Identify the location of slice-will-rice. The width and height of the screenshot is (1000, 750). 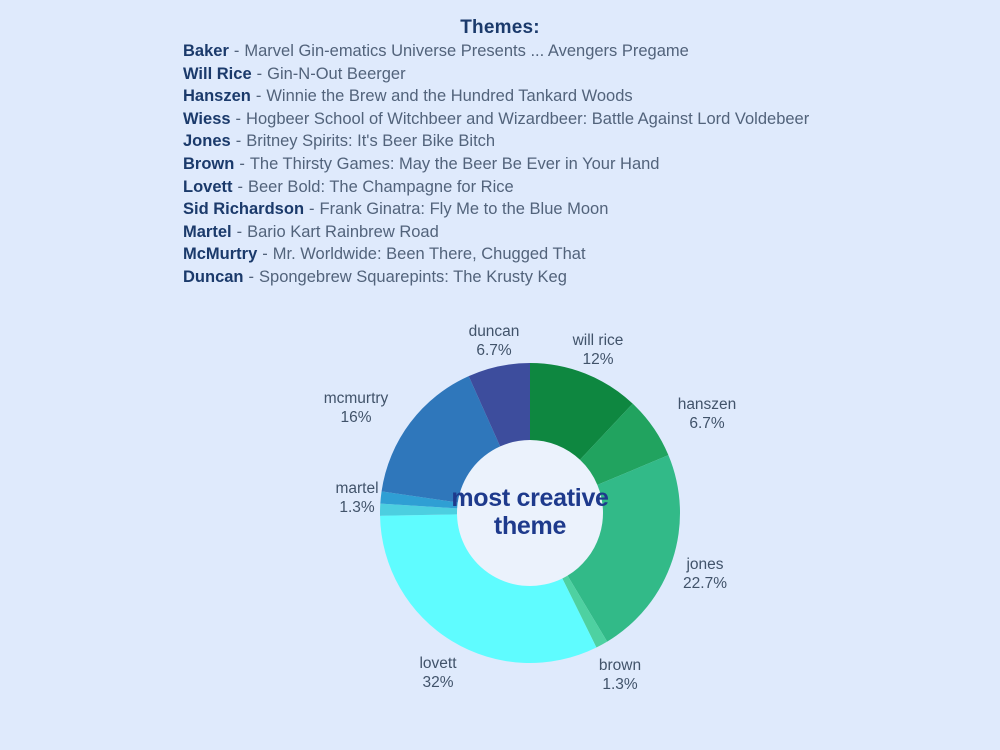
(581, 411).